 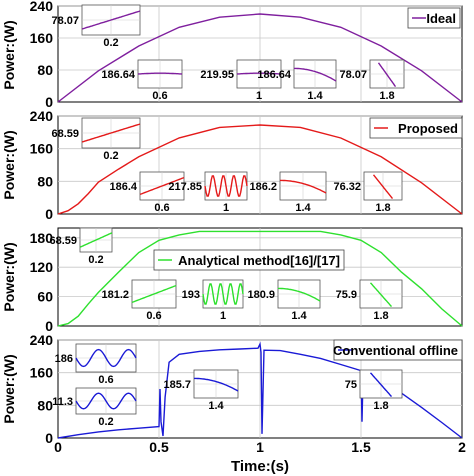 I want to click on zoom-inset: 185.7 1.4, so click(x=201, y=390).